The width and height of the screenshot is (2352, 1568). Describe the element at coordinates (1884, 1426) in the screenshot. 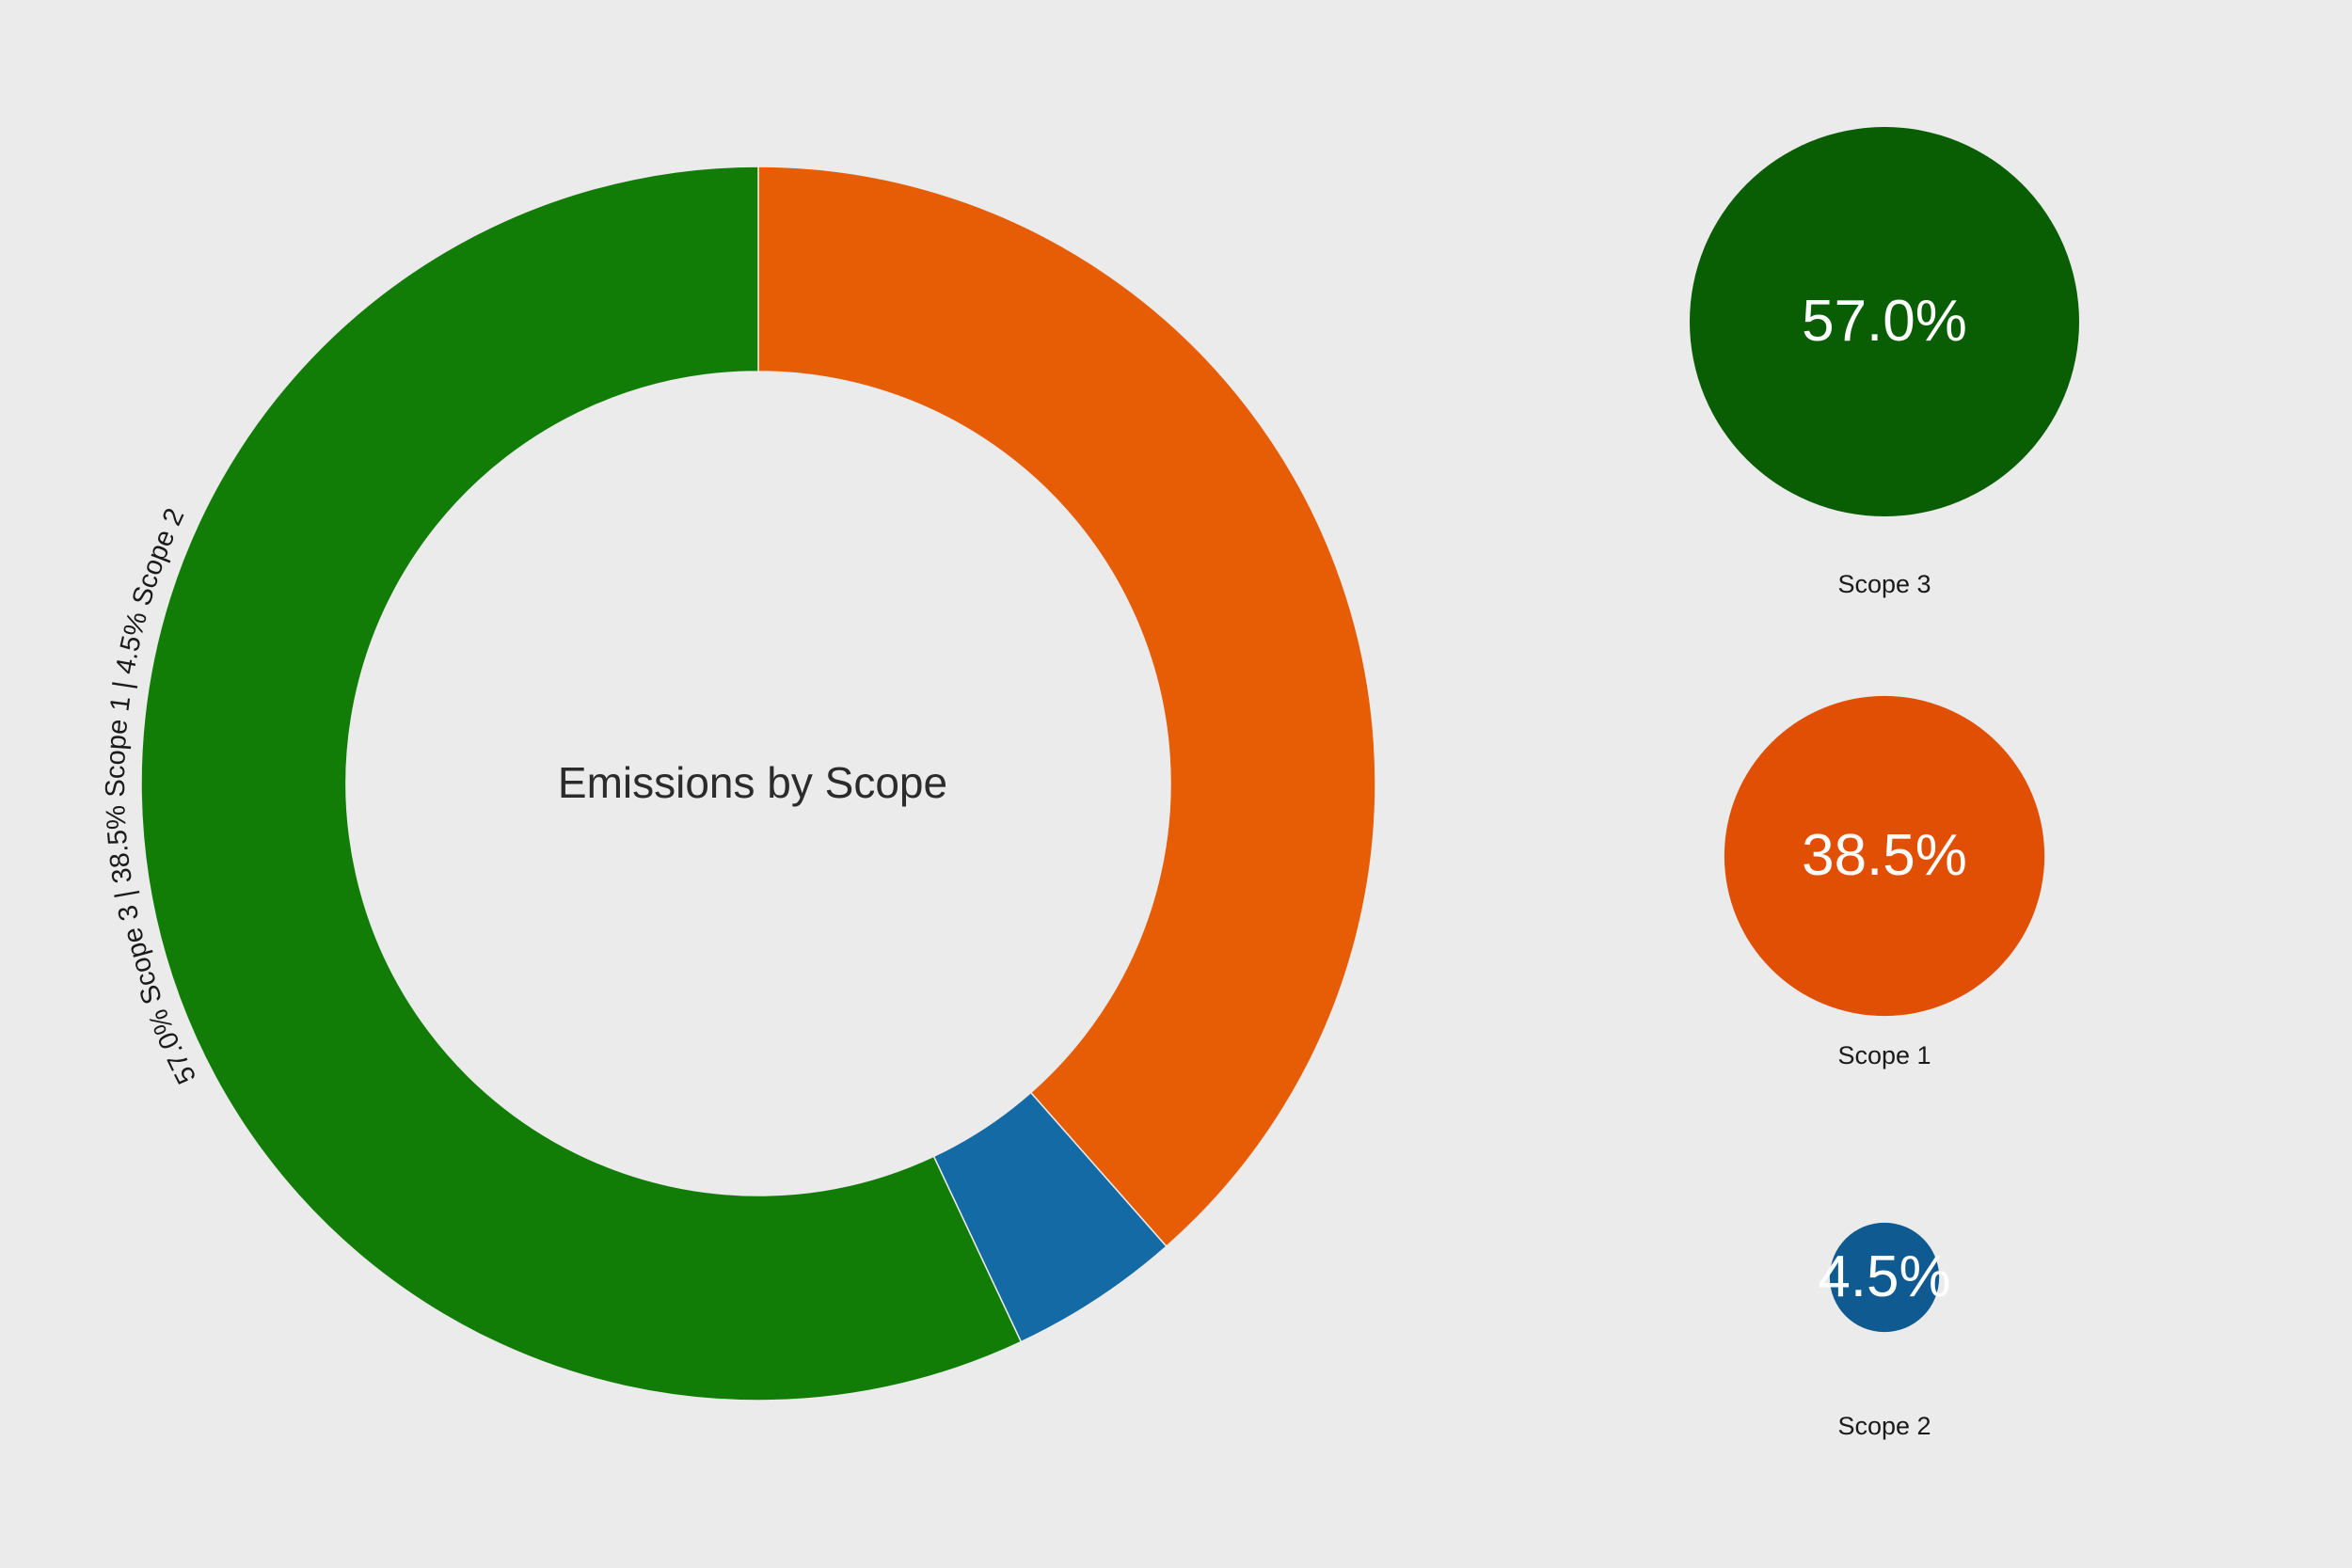

I see `bubble-label-scope-2: Scope 2` at that location.